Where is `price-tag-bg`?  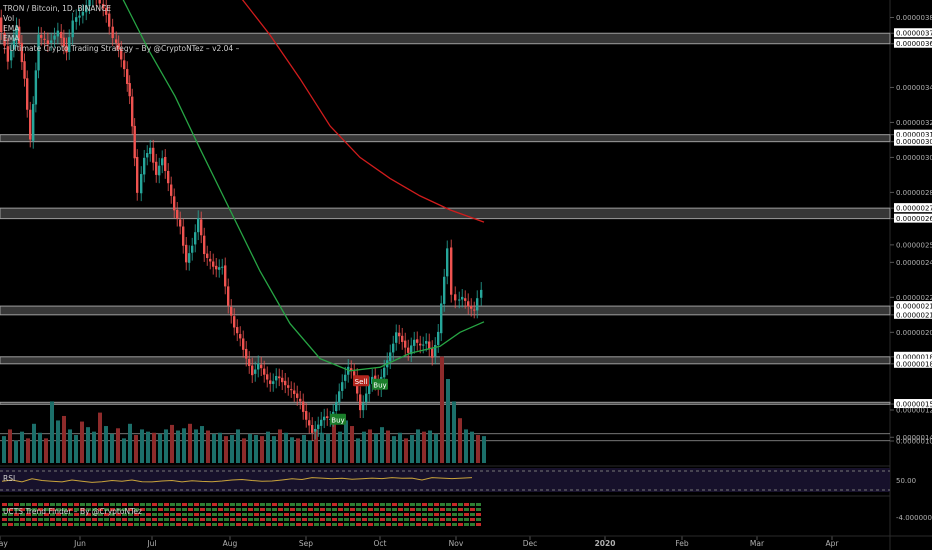 price-tag-bg is located at coordinates (913, 43).